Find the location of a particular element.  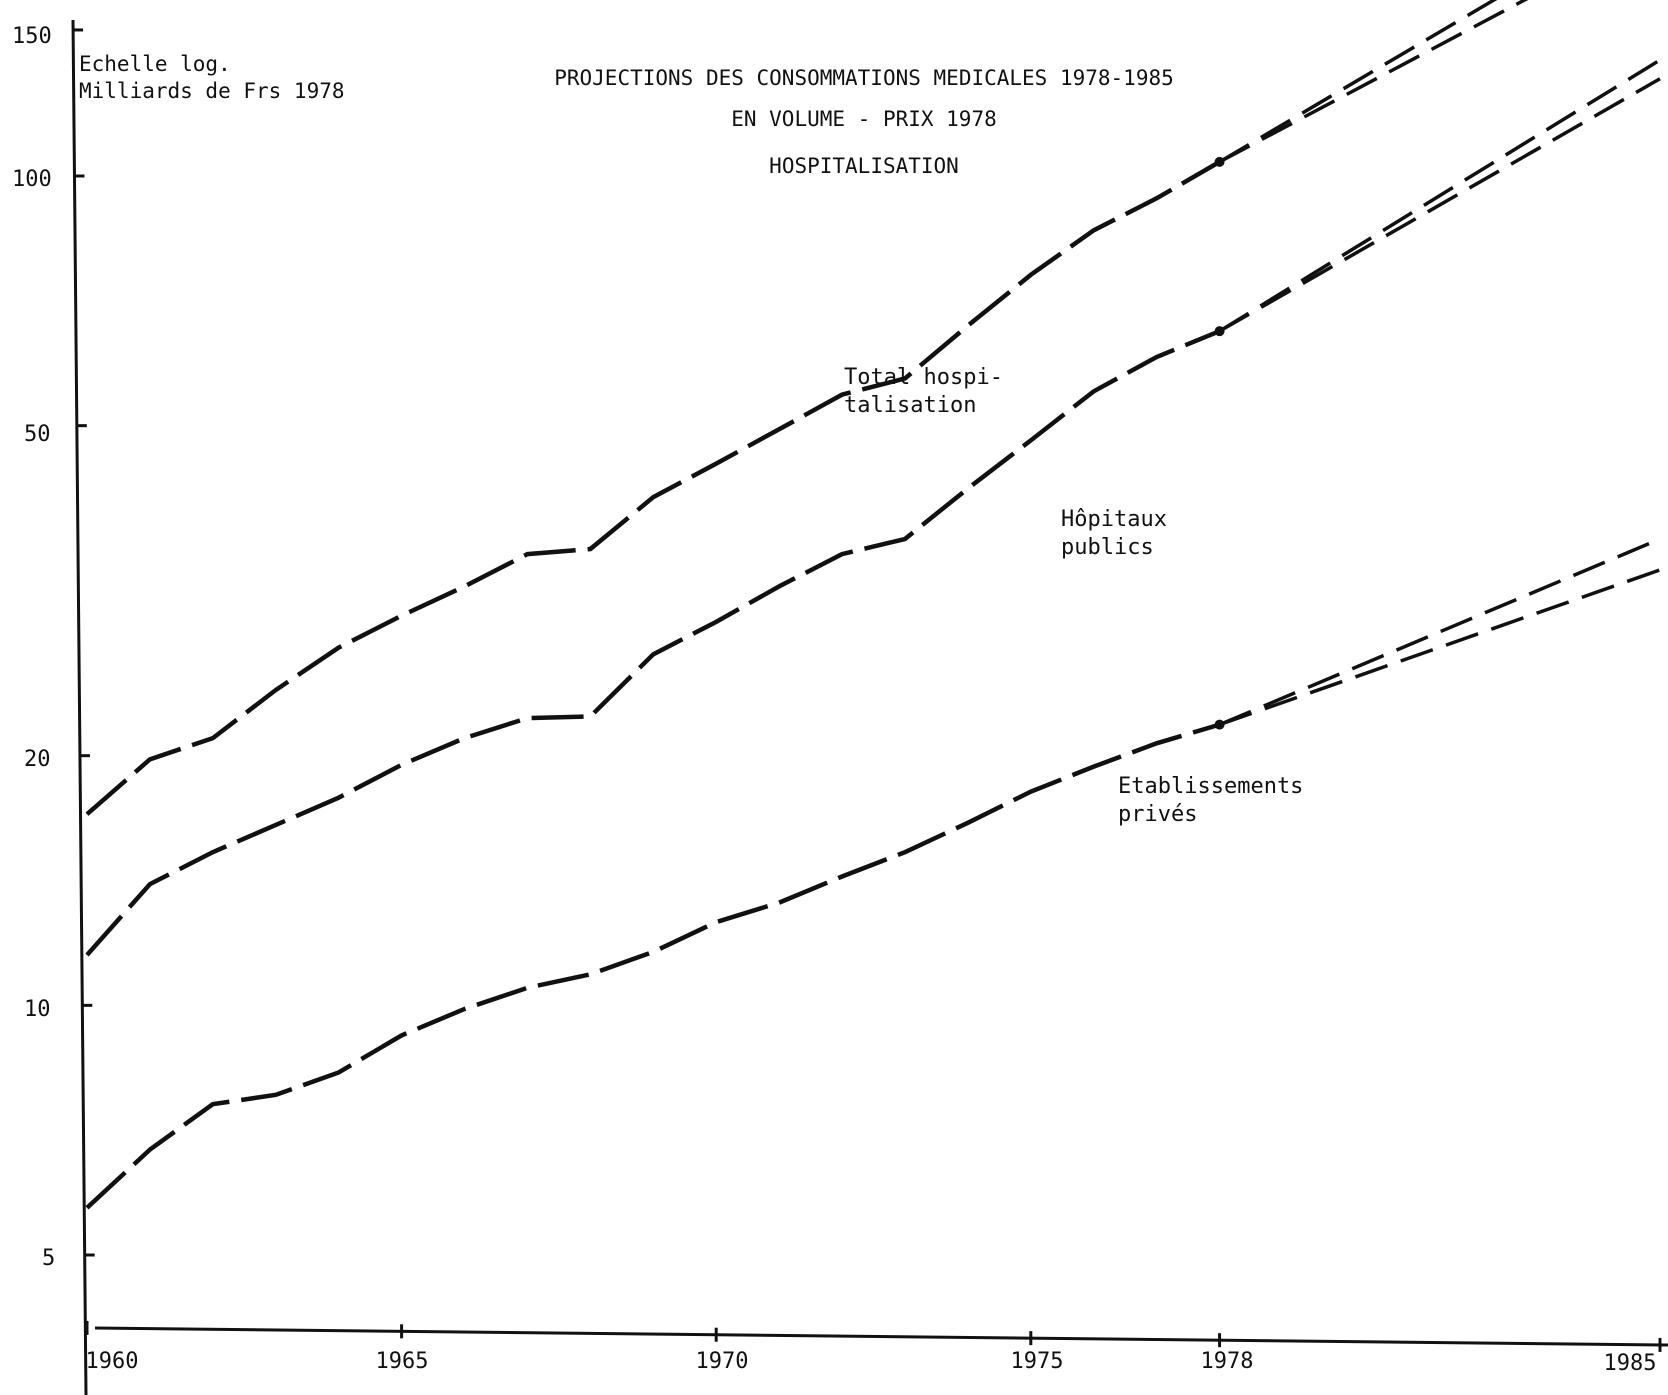

chart-subtitle-hospitalisation: HOSPITALISATION is located at coordinates (864, 166).